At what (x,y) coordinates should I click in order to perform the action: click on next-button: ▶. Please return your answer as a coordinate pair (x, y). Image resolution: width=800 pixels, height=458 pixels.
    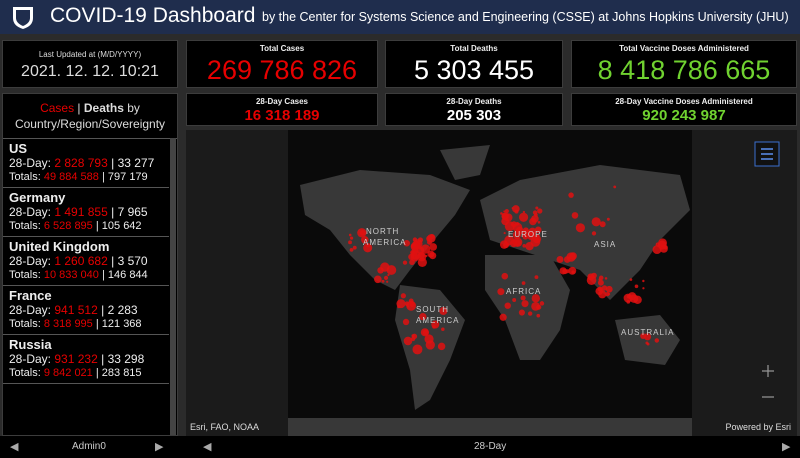
    Looking at the image, I should click on (159, 447).